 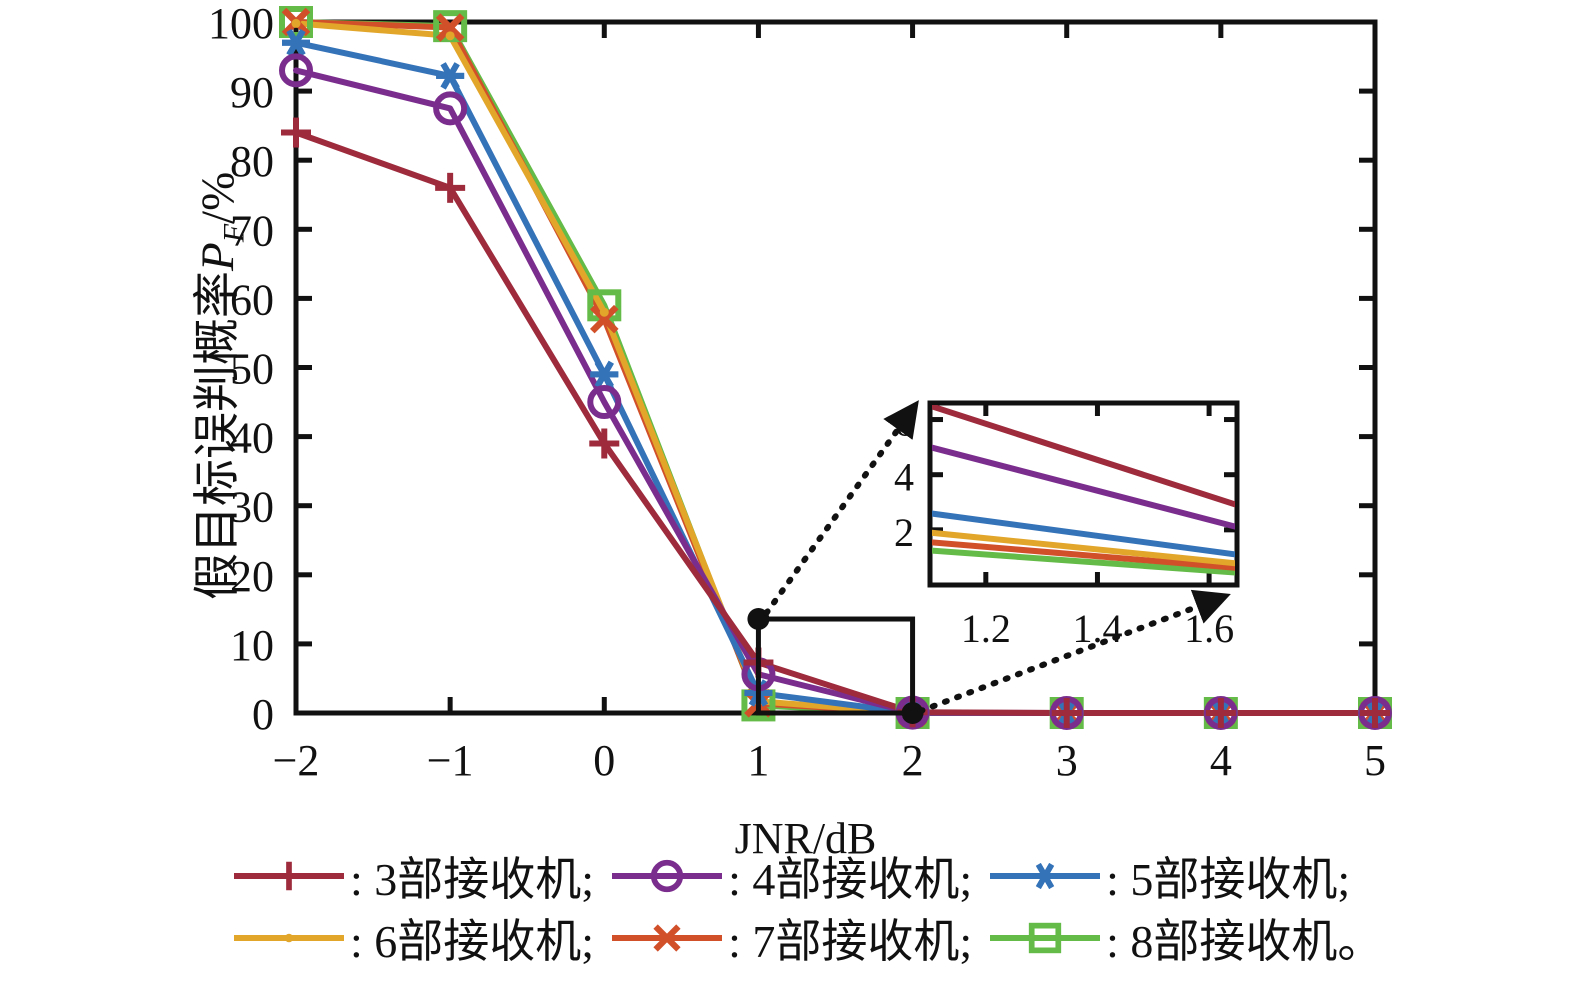 I want to click on legend-item-4-receivers: : 4部接收机;, so click(x=790, y=876).